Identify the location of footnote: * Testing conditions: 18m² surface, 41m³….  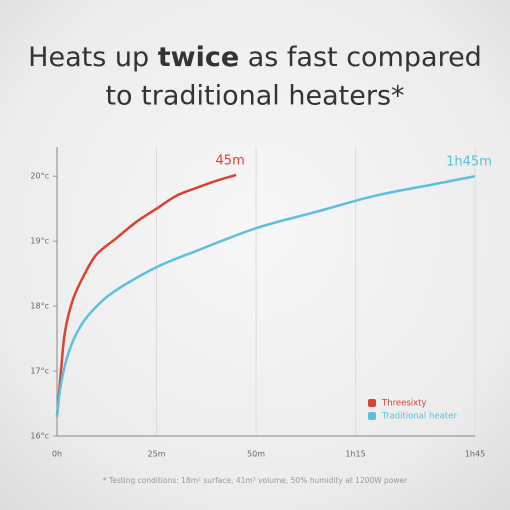
(255, 480).